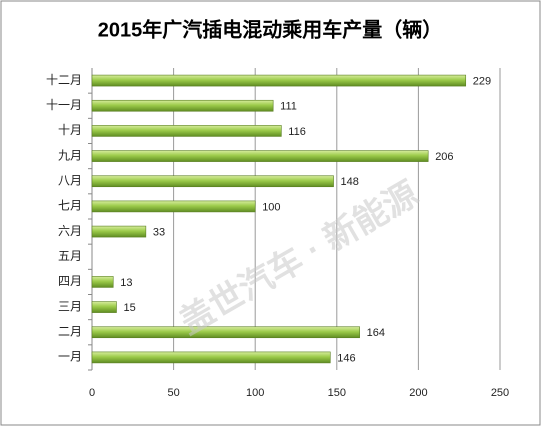 This screenshot has height=426, width=541. What do you see at coordinates (297, 132) in the screenshot?
I see `data-label: 116` at bounding box center [297, 132].